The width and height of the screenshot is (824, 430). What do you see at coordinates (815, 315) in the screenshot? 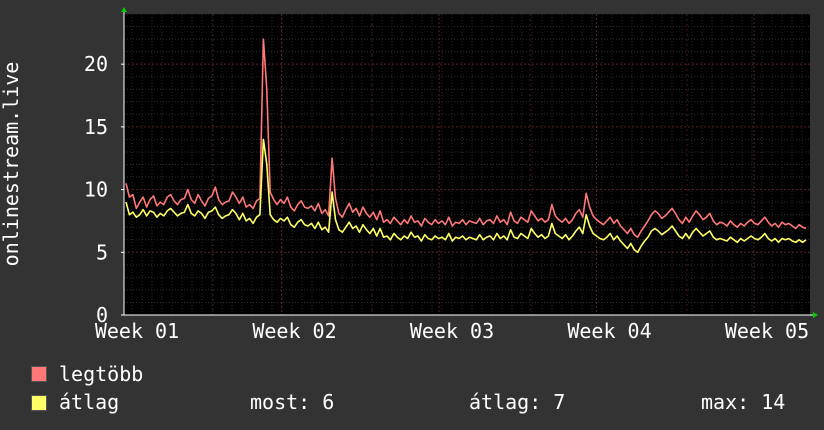
I see `x-axis-arrow` at bounding box center [815, 315].